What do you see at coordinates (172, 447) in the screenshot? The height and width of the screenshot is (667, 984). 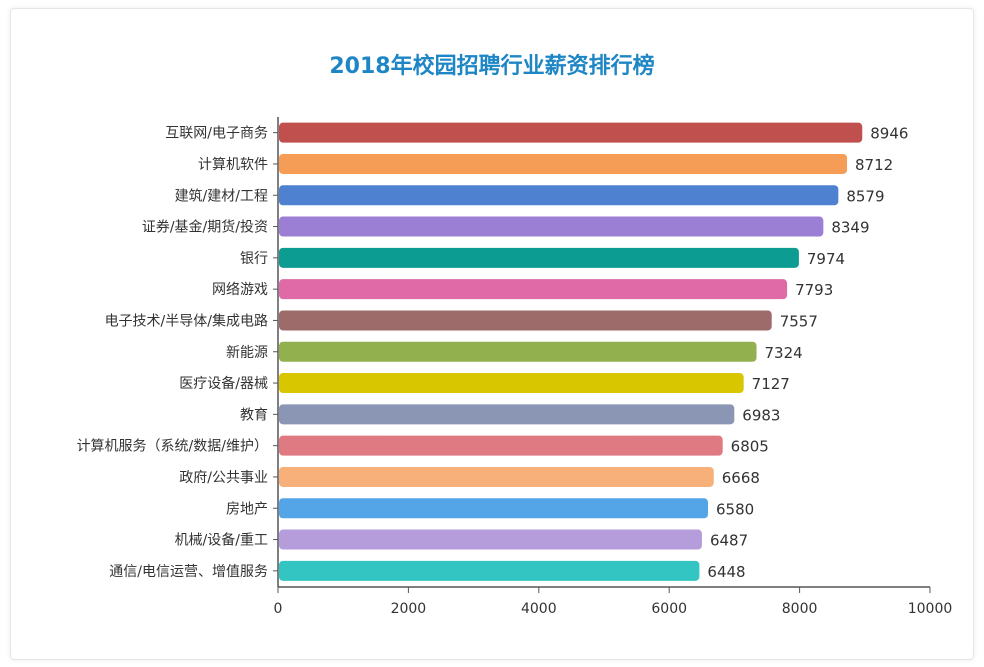 I see `category-label: 计算机服务（系统/数据/维护）` at bounding box center [172, 447].